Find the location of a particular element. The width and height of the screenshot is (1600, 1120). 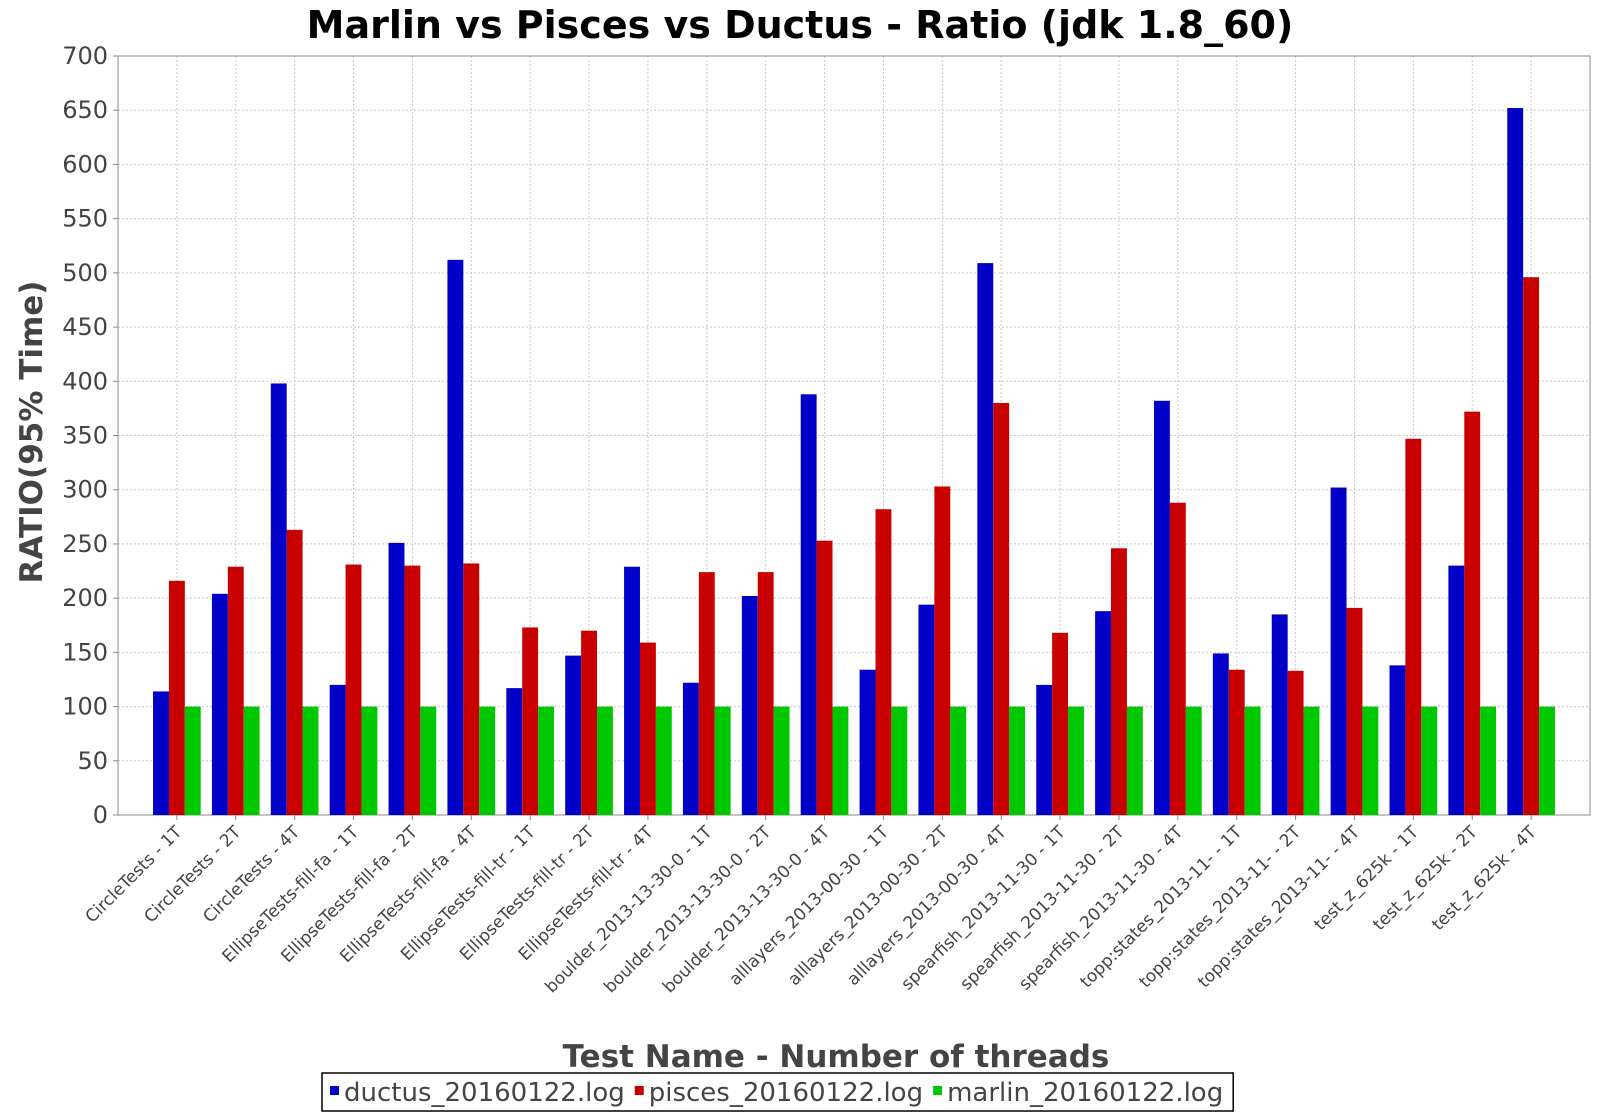

legend-label: marlin_20160122.log is located at coordinates (1085, 1093).